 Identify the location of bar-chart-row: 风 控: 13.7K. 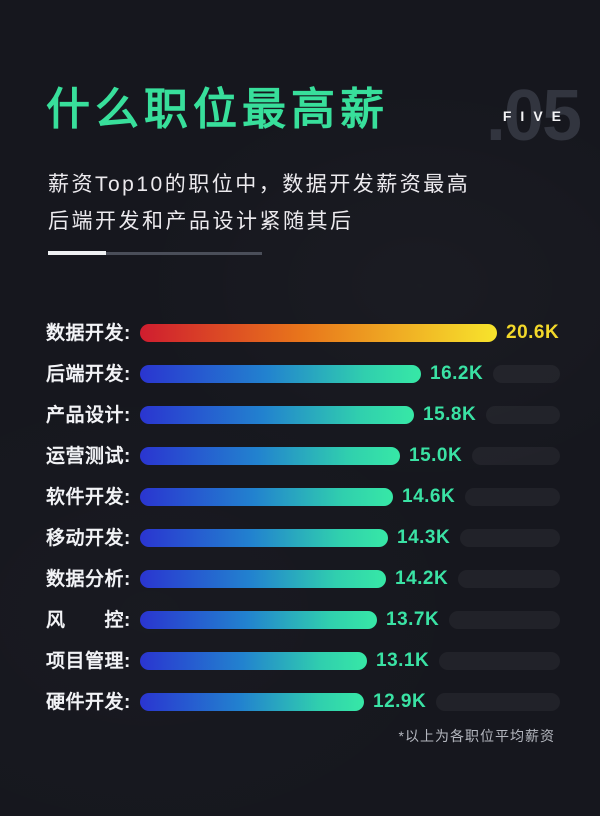
(306, 620).